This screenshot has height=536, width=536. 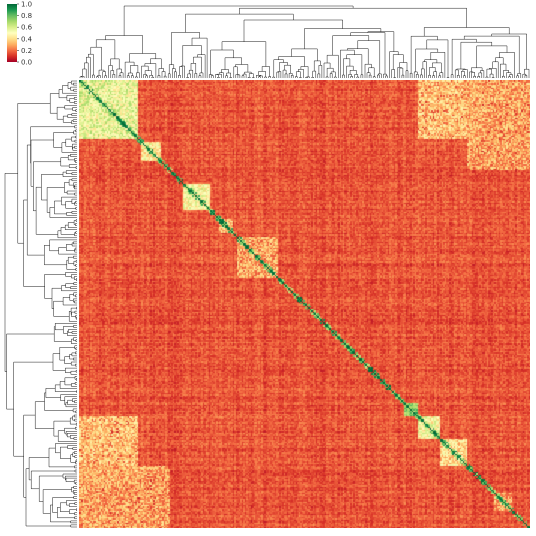 What do you see at coordinates (27, 28) in the screenshot?
I see `colorbar-tick-label: 0.6` at bounding box center [27, 28].